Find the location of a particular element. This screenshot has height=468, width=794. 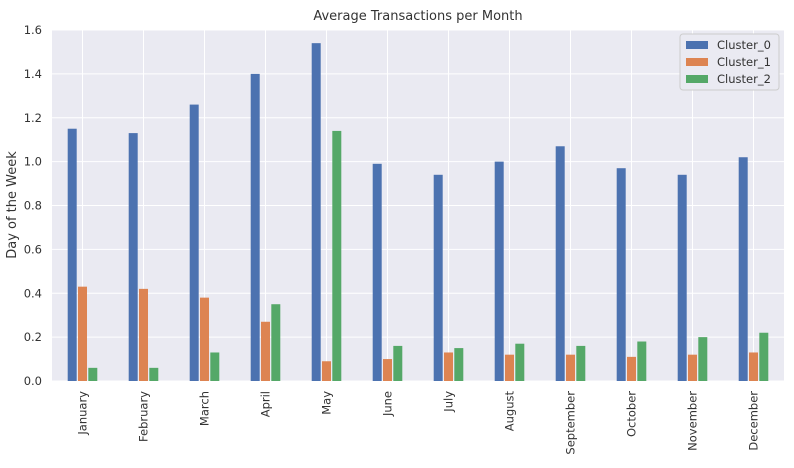

bar-cluster_1-september is located at coordinates (570, 367).